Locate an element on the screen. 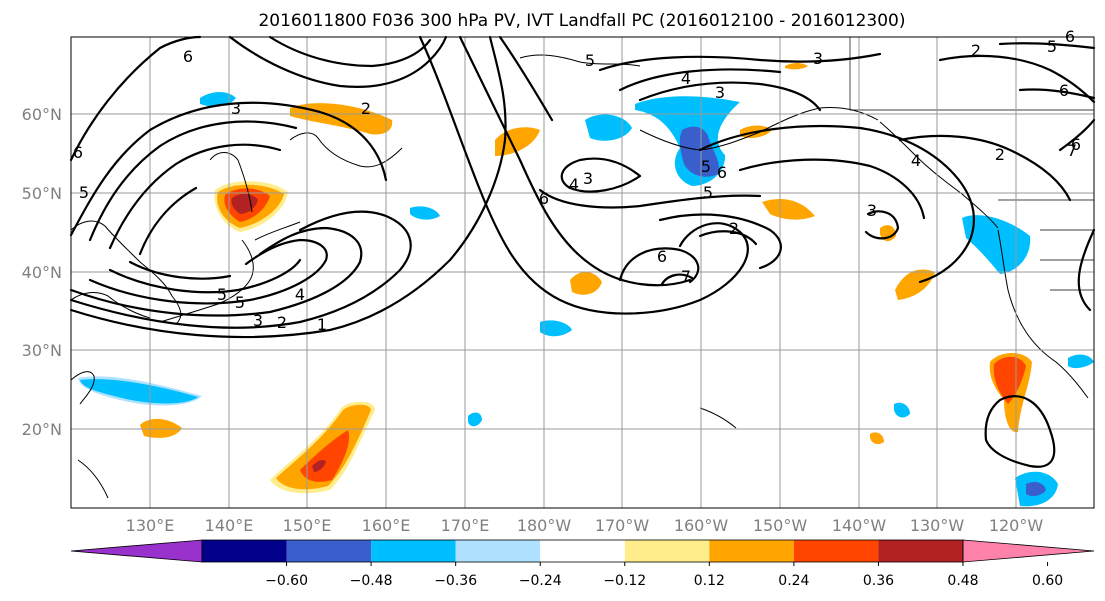  shade-positive-very-strong is located at coordinates (319, 465).